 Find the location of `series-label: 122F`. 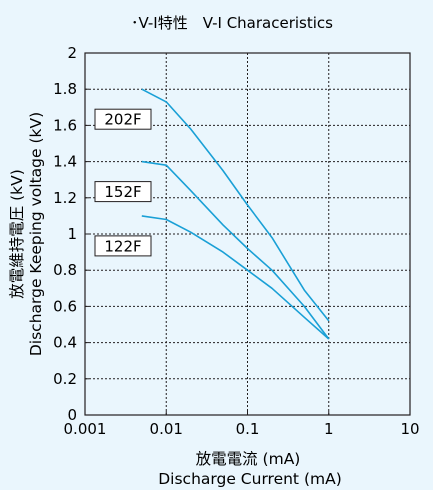

series-label: 122F is located at coordinates (122, 246).